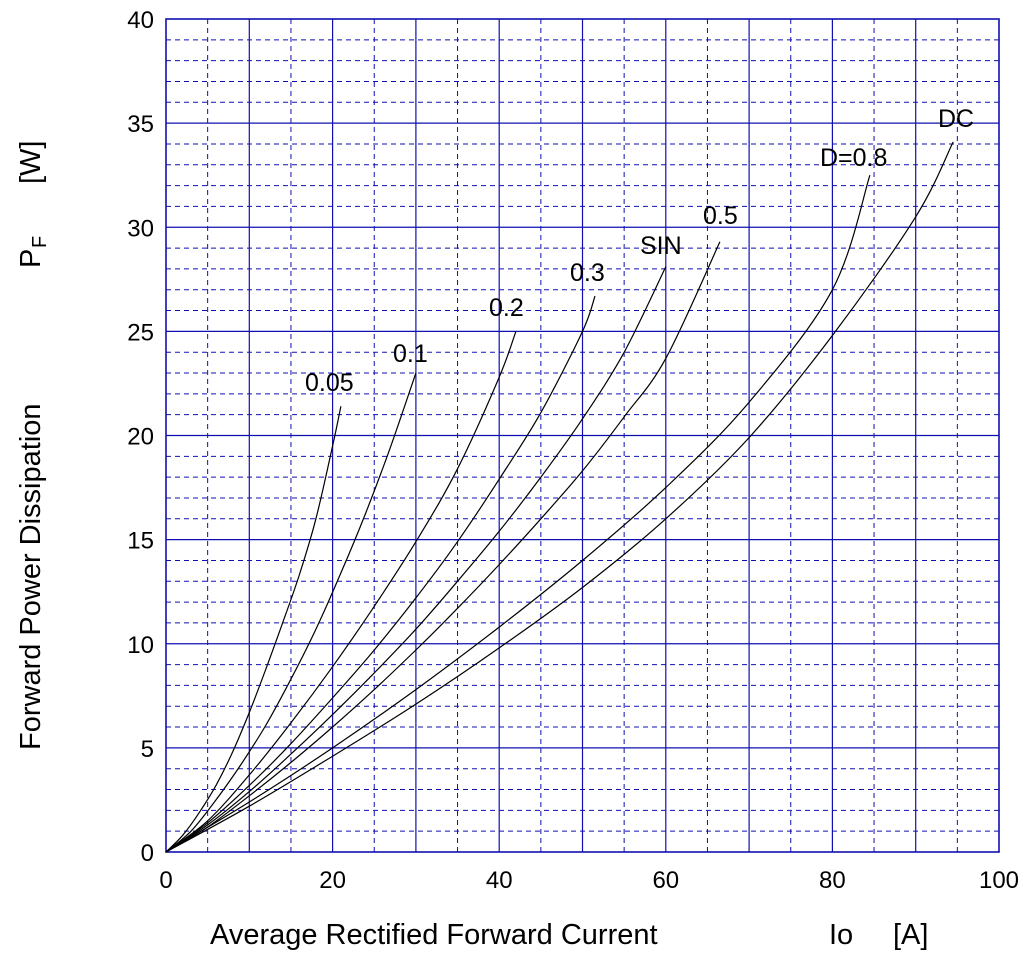  Describe the element at coordinates (332, 880) in the screenshot. I see `x-tick-label: 20` at that location.